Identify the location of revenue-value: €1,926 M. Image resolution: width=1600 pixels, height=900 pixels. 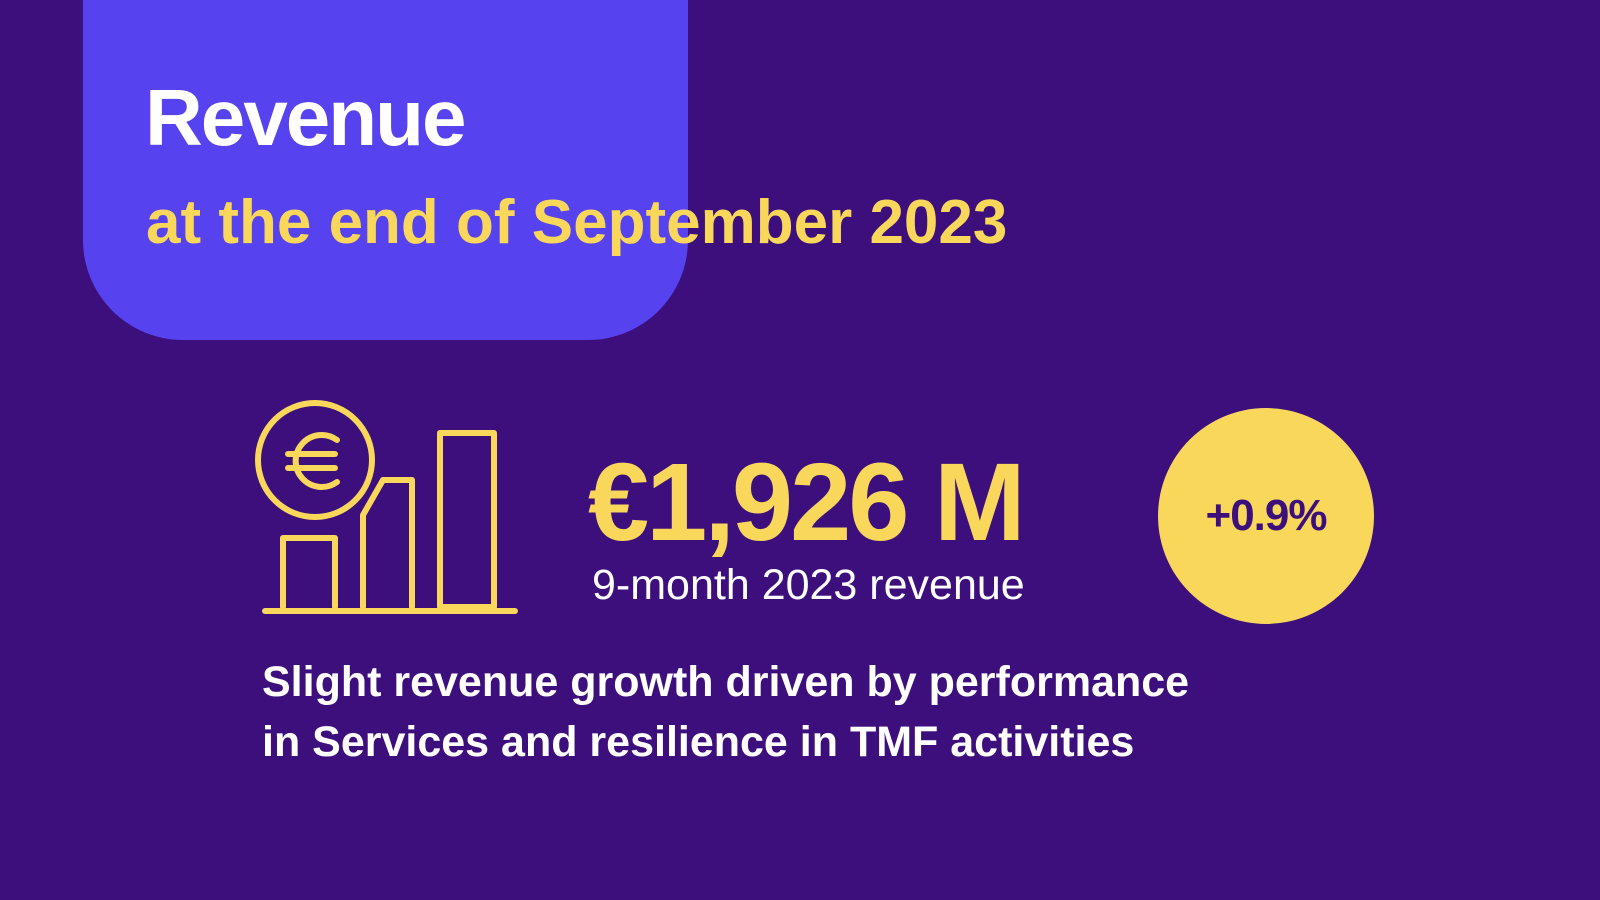
(807, 502).